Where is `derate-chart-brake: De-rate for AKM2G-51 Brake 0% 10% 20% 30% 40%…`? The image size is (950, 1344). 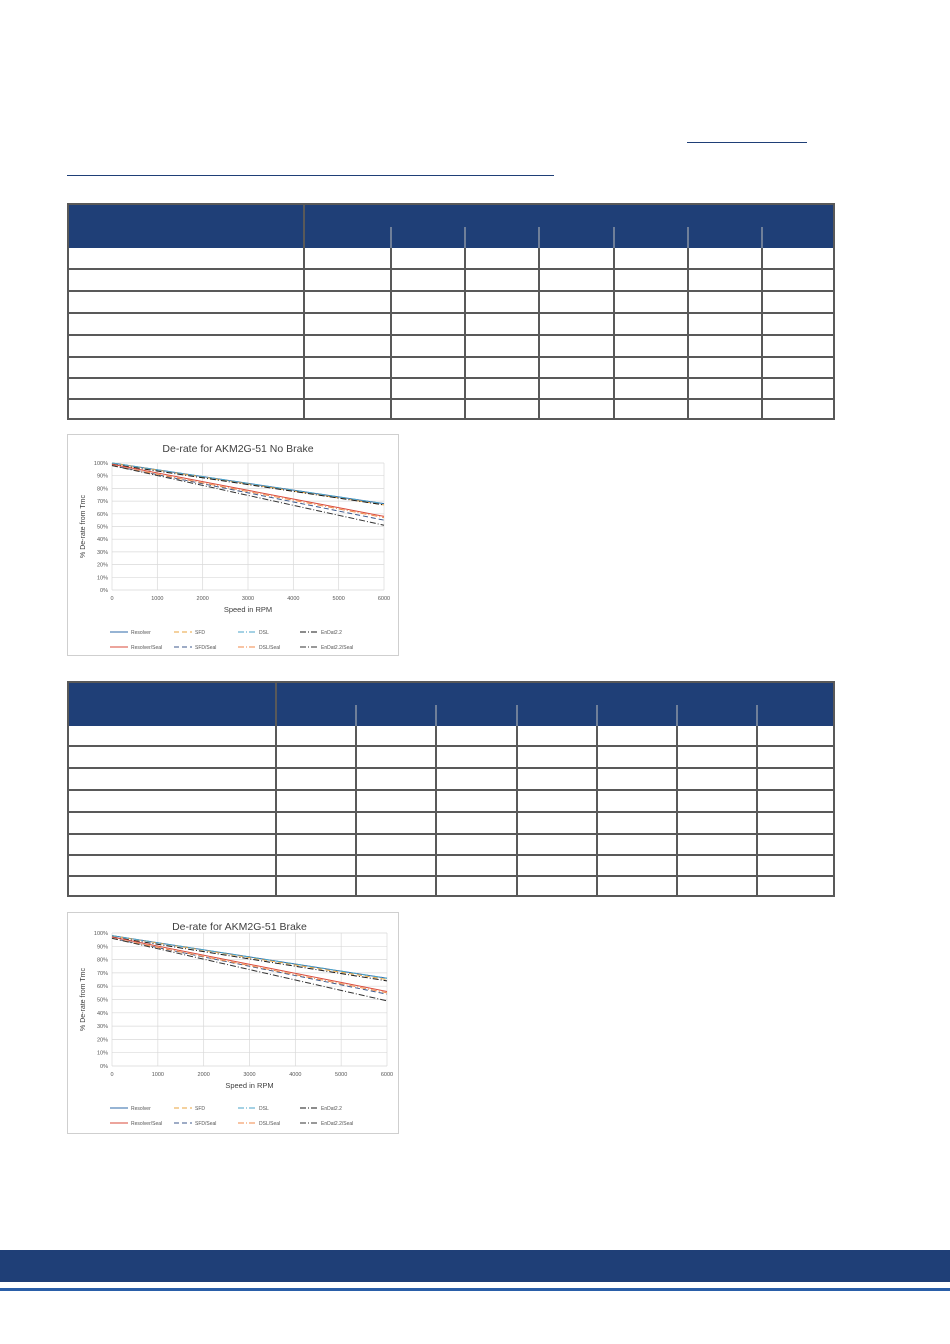
derate-chart-brake: De-rate for AKM2G-51 Brake 0% 10% 20% 30% 40%… is located at coordinates (233, 1023).